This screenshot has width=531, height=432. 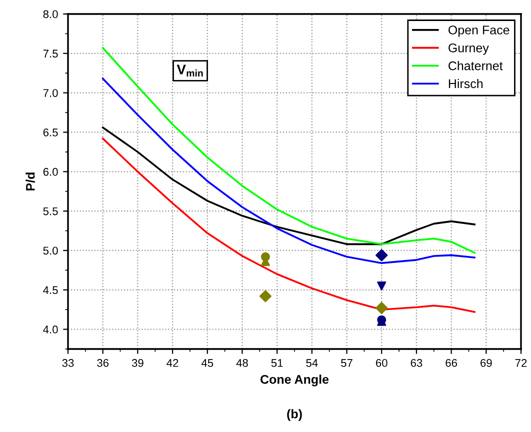 I want to click on x-tick-label: 72, so click(x=521, y=363).